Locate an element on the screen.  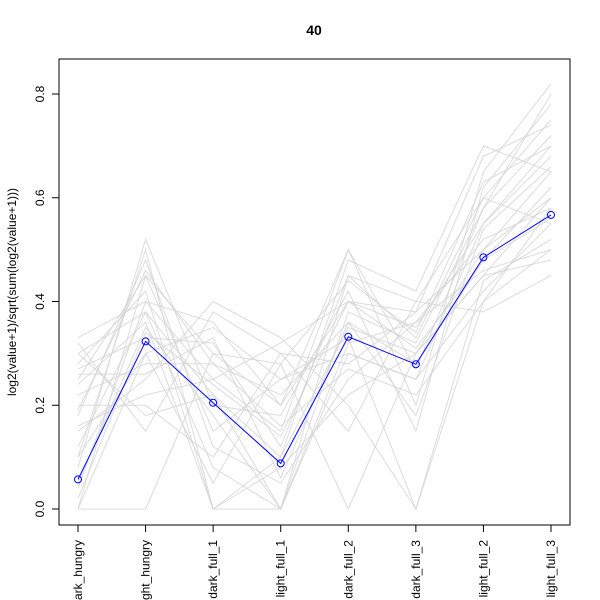
y-tick-label: 0.4 is located at coordinates (40, 301).